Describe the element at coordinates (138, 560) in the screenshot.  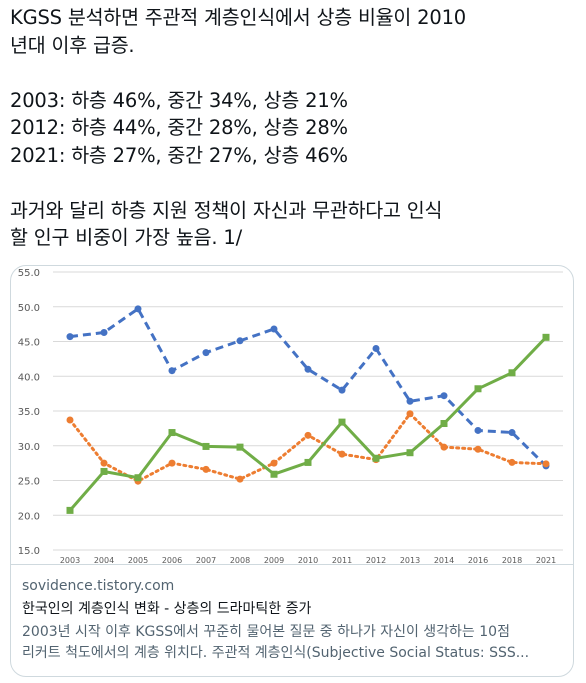
I see `x-tick-label: 2005` at that location.